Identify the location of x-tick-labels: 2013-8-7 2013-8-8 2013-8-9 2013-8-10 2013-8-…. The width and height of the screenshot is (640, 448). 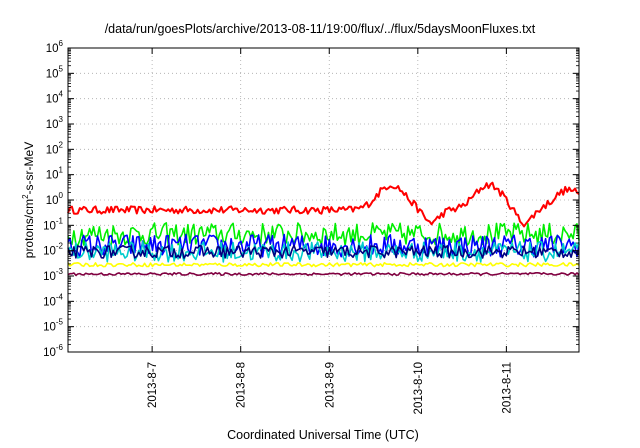
(330, 388).